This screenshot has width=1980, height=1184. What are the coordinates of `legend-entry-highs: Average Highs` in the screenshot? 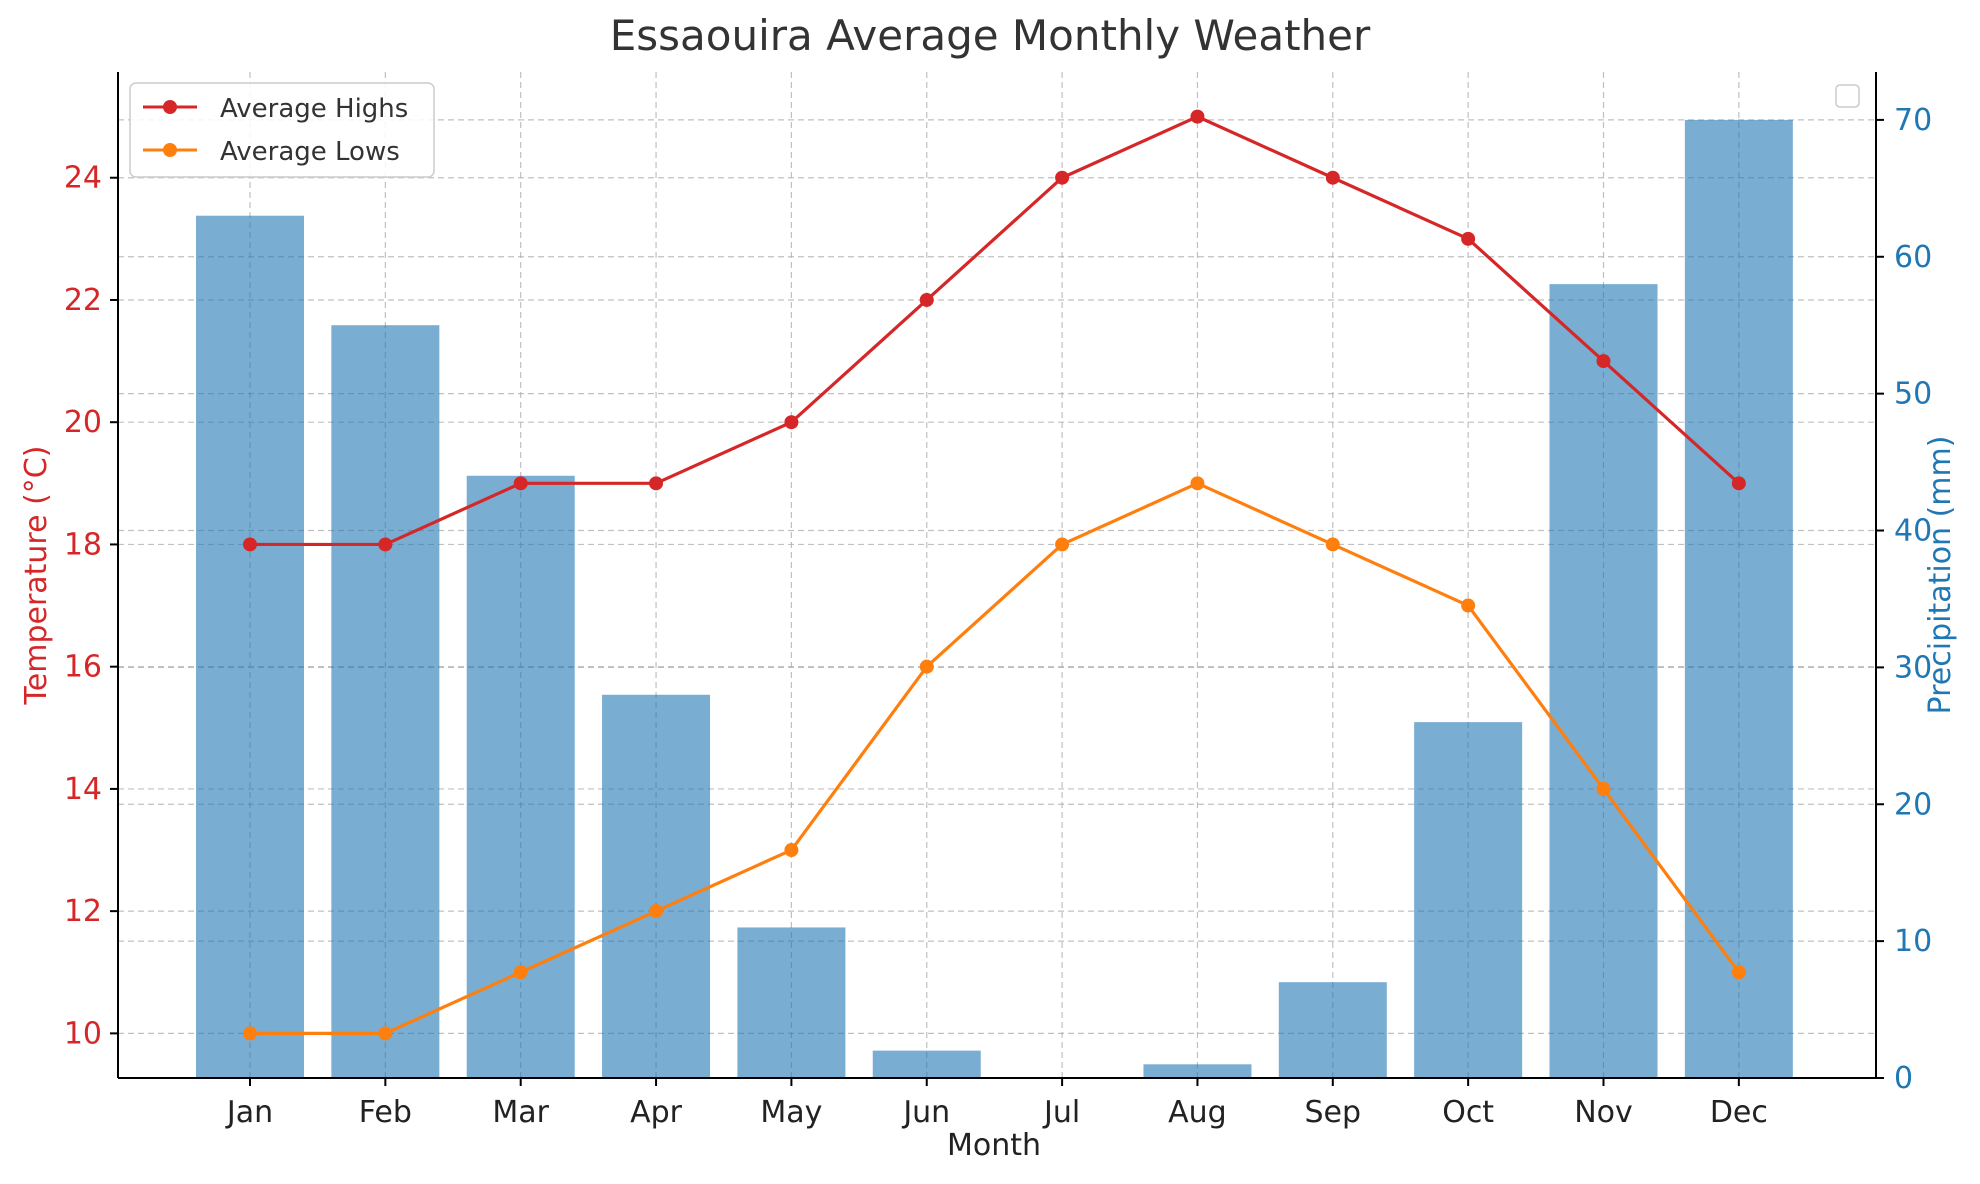 It's located at (275, 109).